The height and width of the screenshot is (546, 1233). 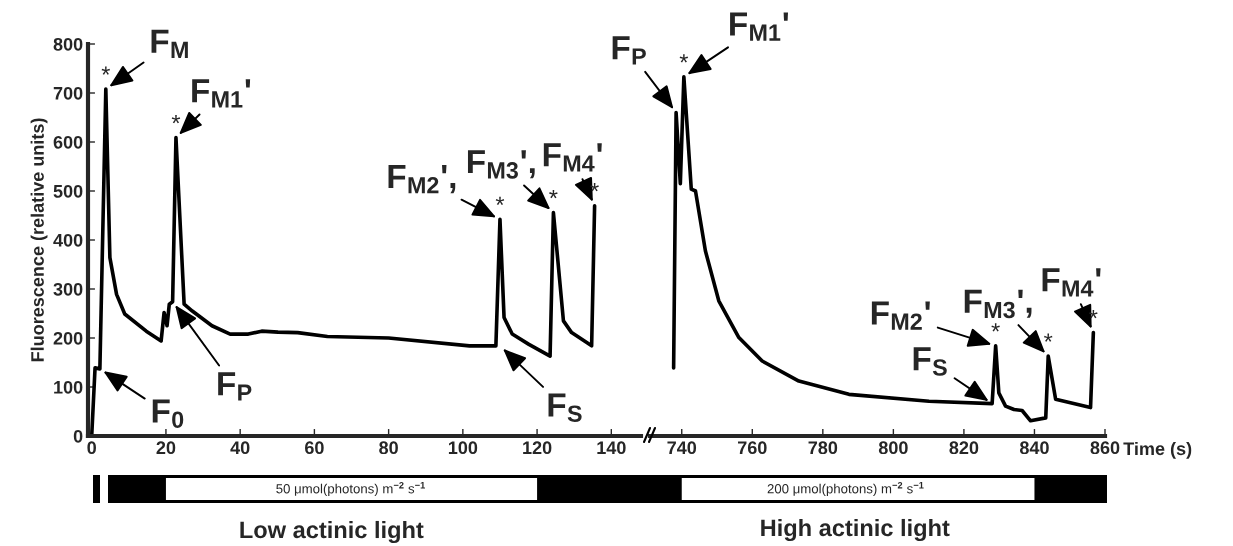 What do you see at coordinates (314, 448) in the screenshot?
I see `x-tick-label: 60` at bounding box center [314, 448].